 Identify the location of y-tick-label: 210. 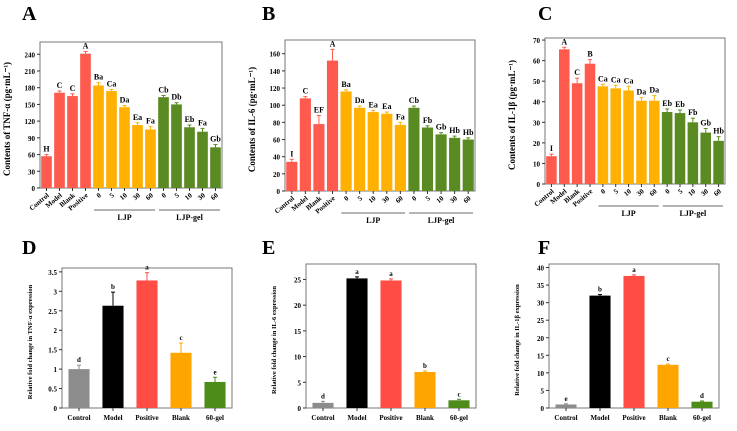
(30, 72).